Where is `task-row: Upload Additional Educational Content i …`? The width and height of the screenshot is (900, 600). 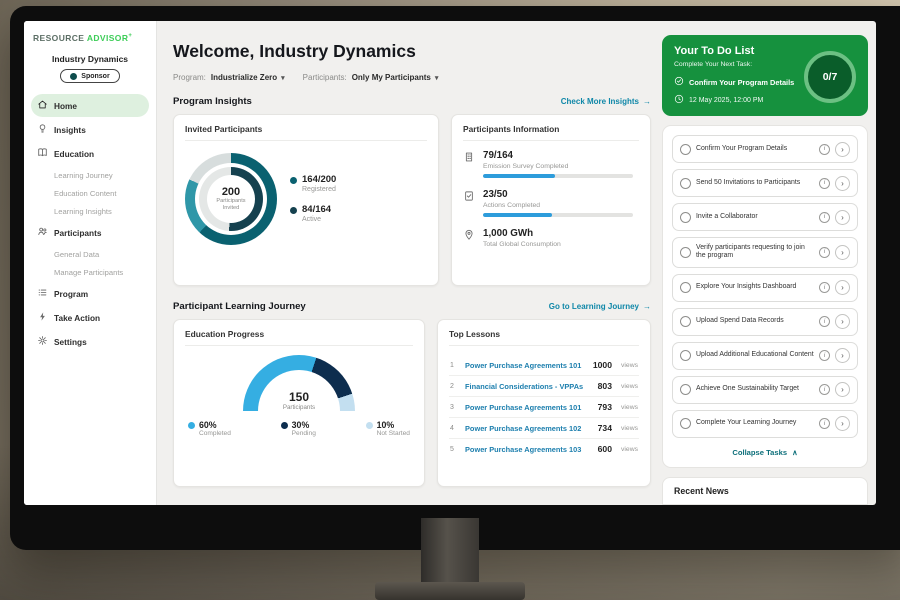 task-row: Upload Additional Educational Content i … is located at coordinates (765, 355).